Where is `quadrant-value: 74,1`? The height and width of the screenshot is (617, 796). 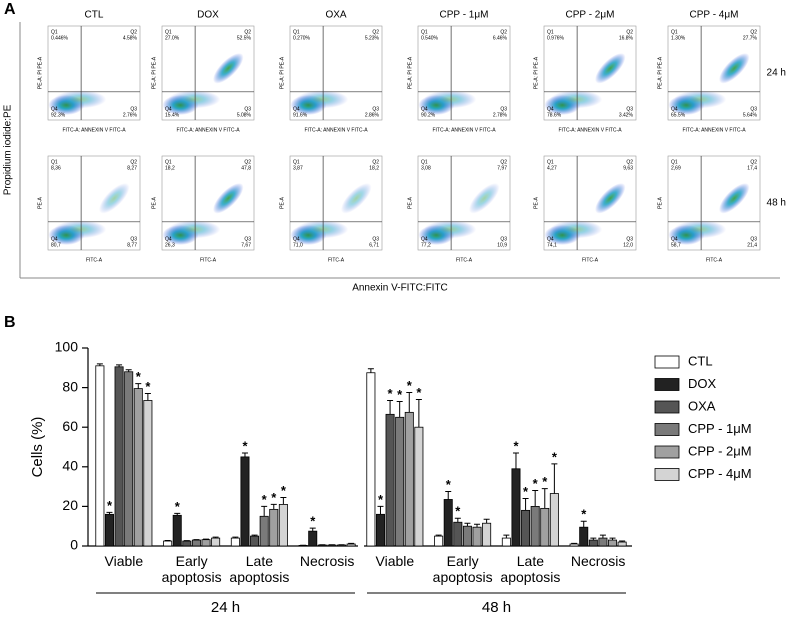
quadrant-value: 74,1 is located at coordinates (552, 245).